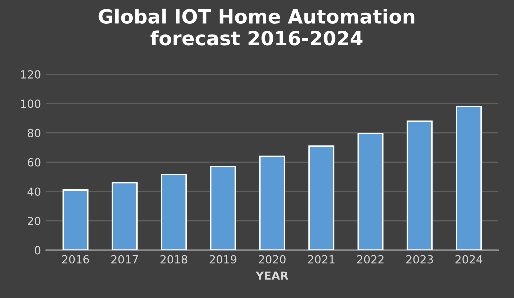 Image resolution: width=514 pixels, height=298 pixels. What do you see at coordinates (469, 259) in the screenshot?
I see `x-tick-label: 2024` at bounding box center [469, 259].